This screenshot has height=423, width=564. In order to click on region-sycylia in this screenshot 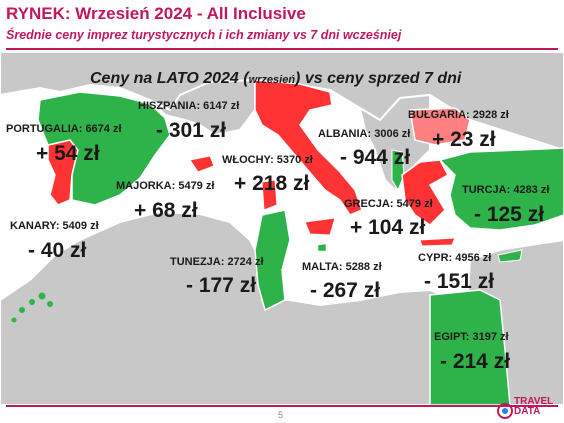, I will do `click(320, 226)`.